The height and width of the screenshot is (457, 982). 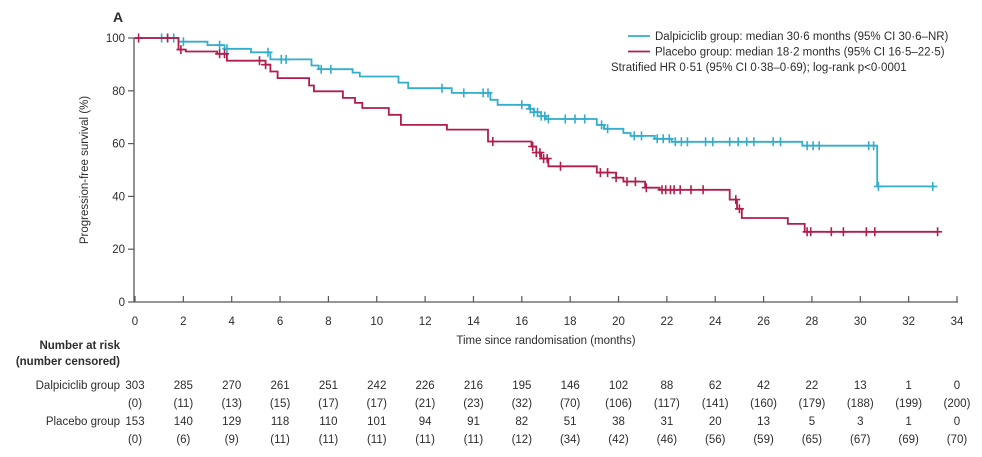 I want to click on at-risk-count: 13, so click(x=860, y=386).